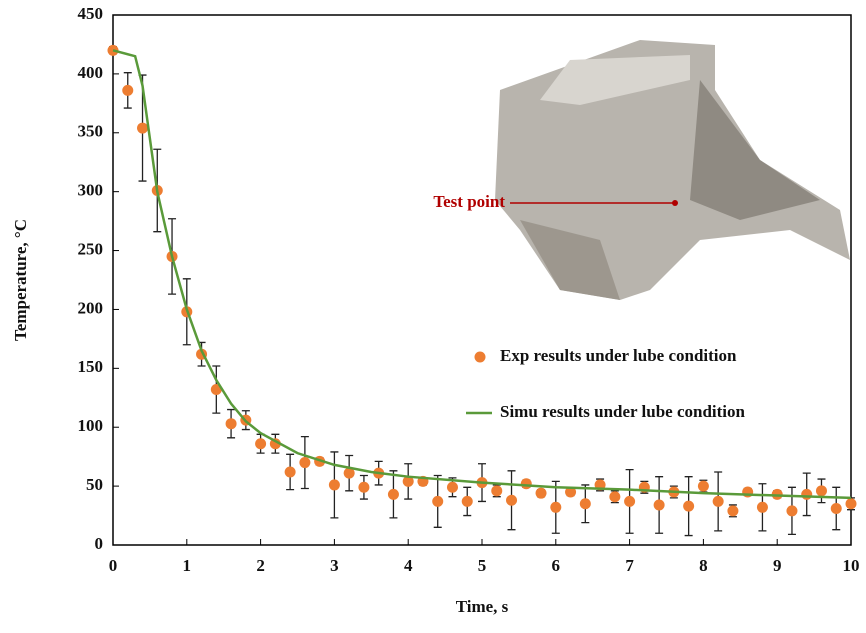 The height and width of the screenshot is (633, 866). Describe the element at coordinates (629, 565) in the screenshot. I see `x-tick-label: 7` at that location.